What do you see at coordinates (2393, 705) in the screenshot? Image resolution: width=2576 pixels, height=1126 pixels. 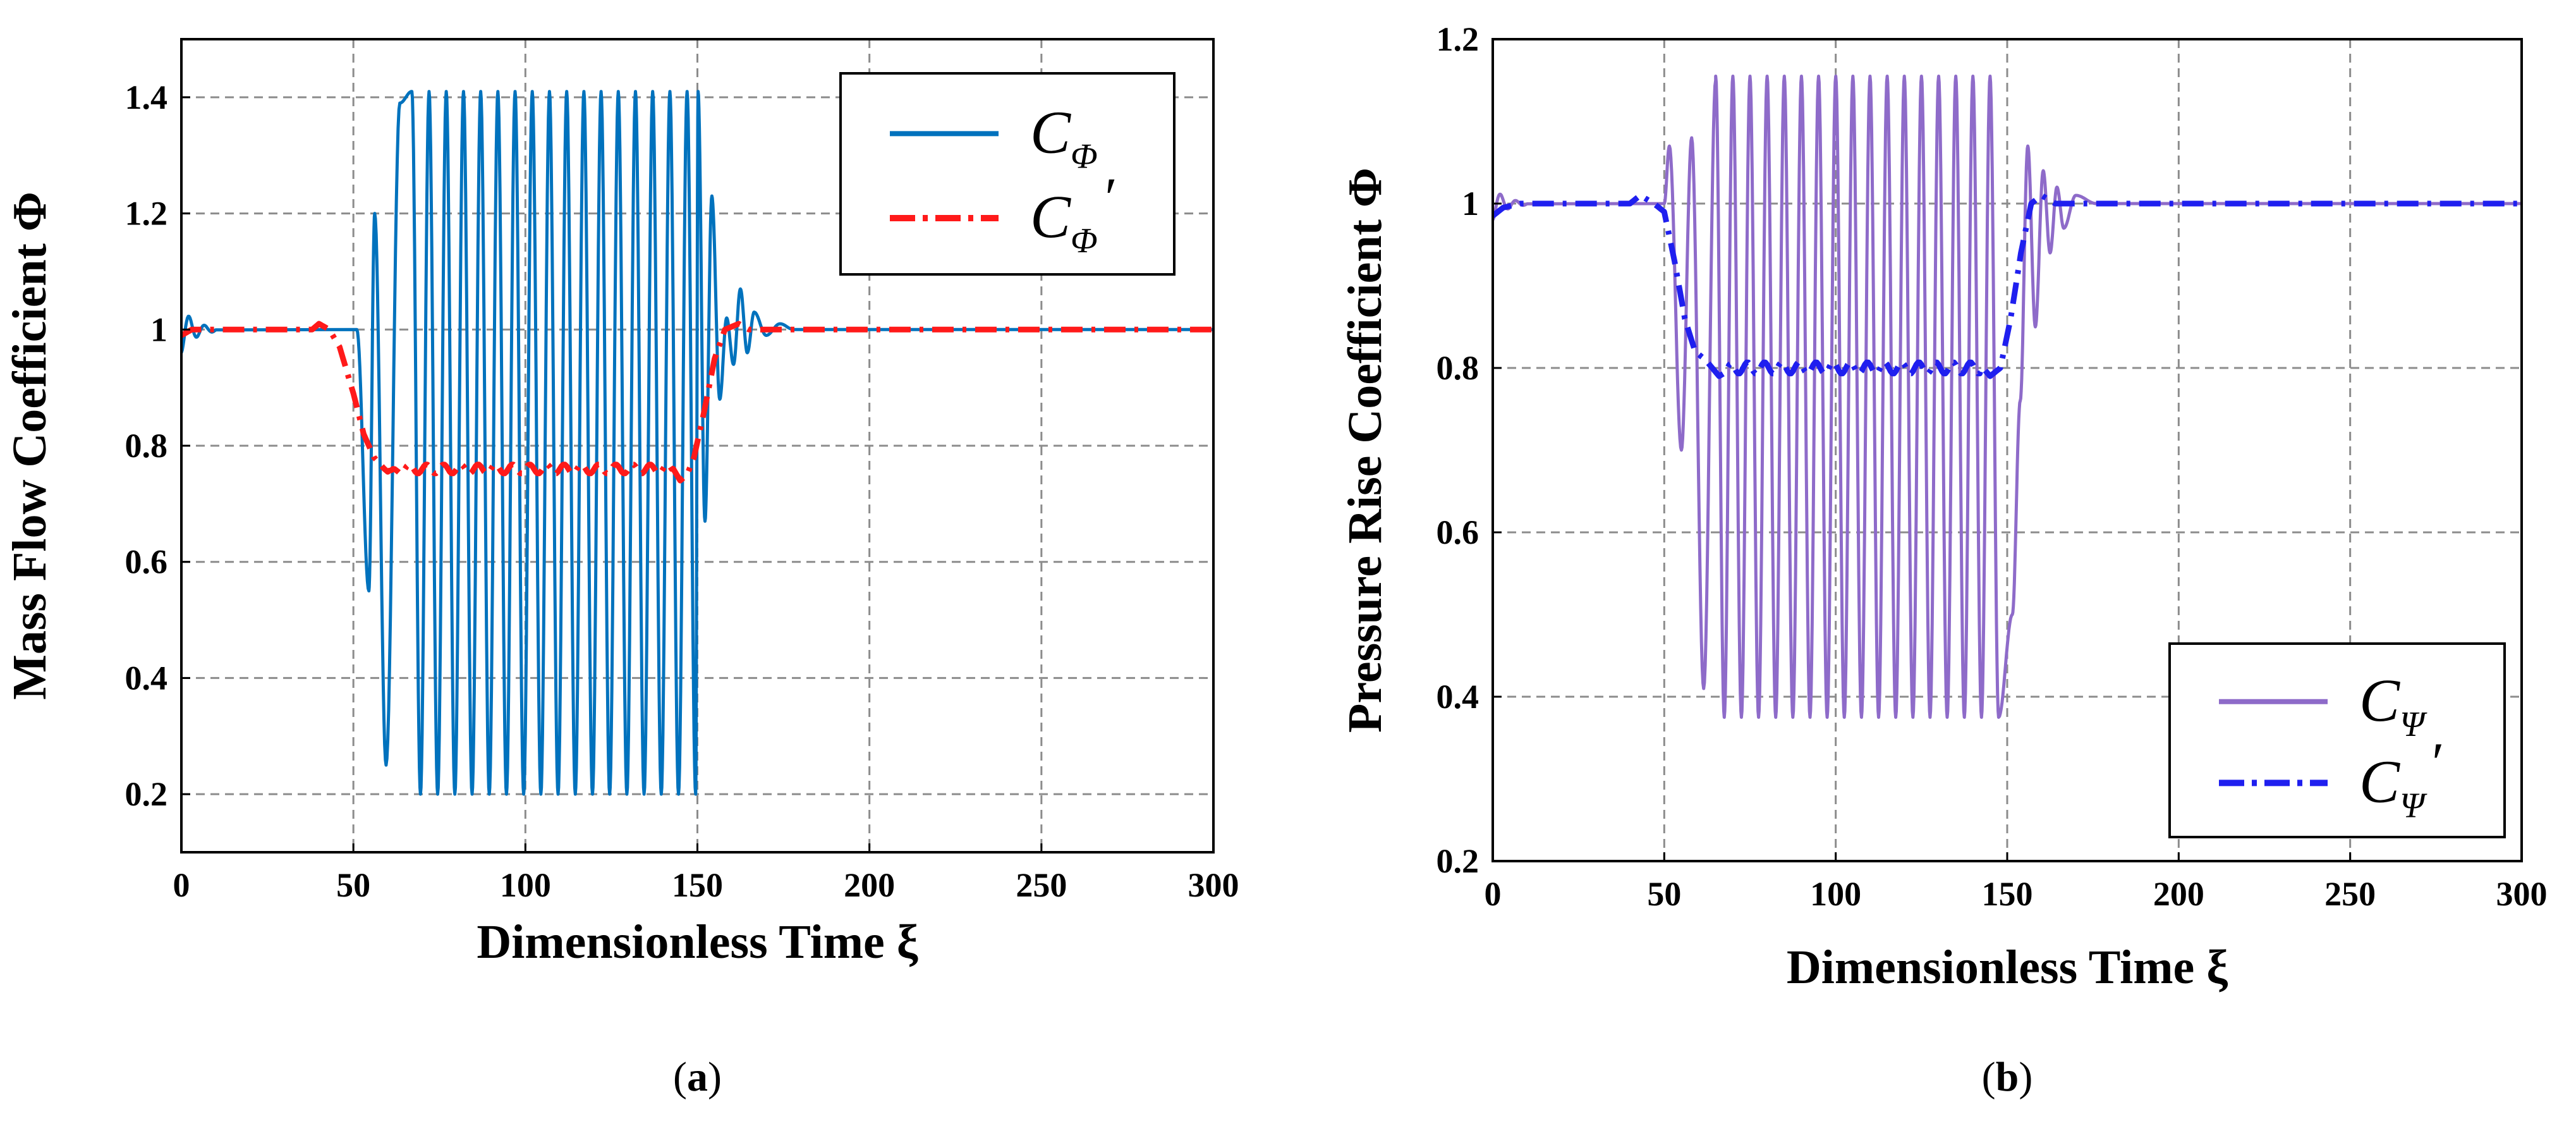 I see `legend-label: CΨ` at bounding box center [2393, 705].